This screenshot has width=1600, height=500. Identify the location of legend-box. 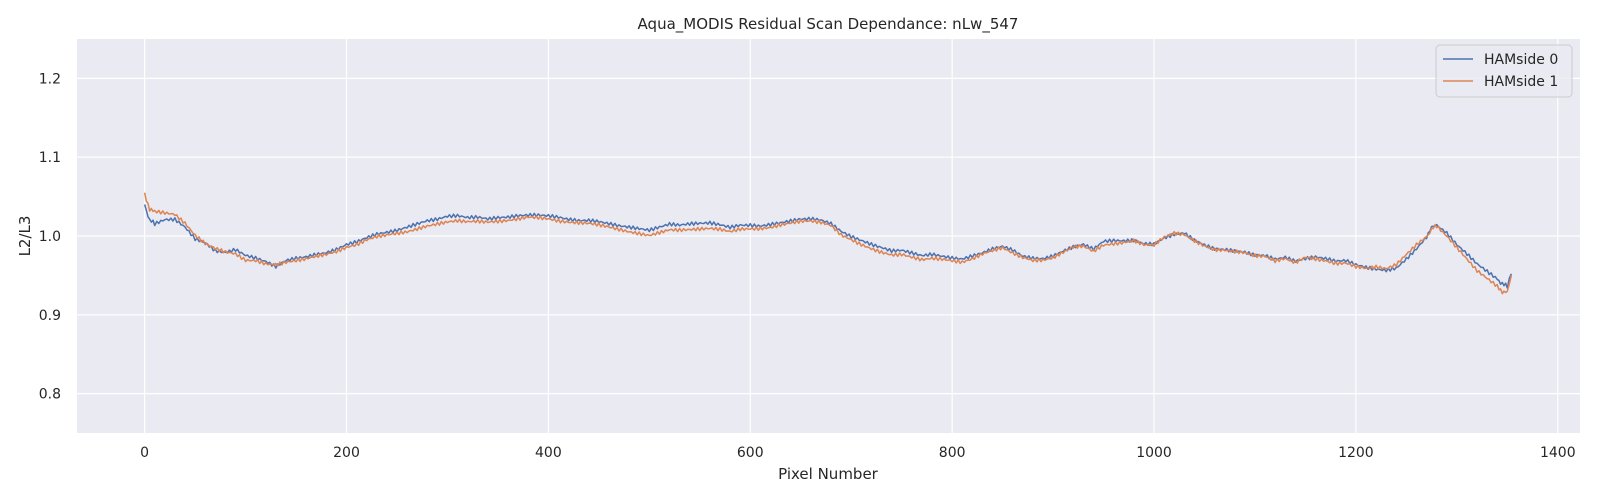
(1504, 71).